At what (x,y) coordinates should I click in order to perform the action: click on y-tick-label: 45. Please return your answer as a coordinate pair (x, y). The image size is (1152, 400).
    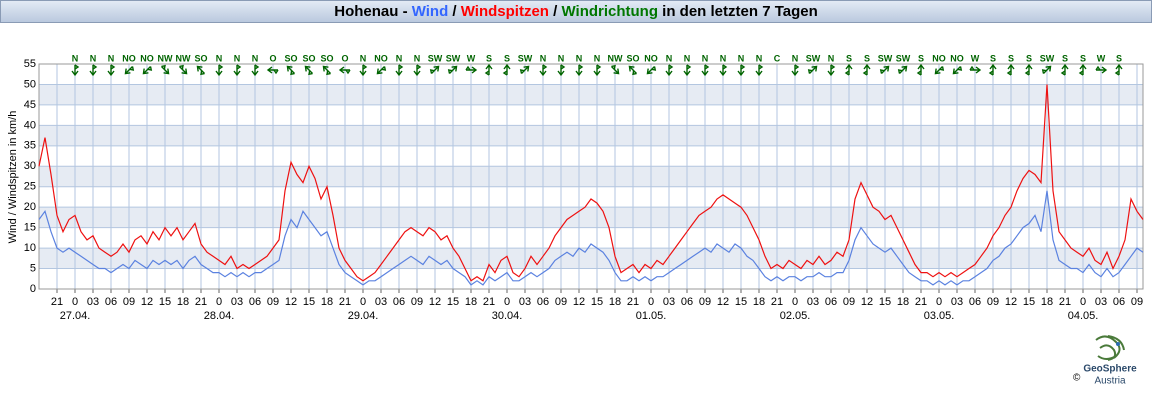
    Looking at the image, I should click on (30, 105).